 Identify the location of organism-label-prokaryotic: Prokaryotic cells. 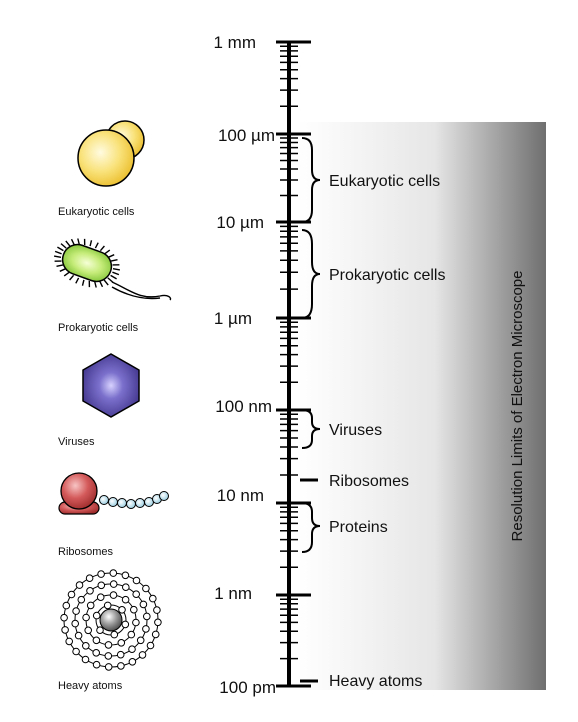
(98, 328).